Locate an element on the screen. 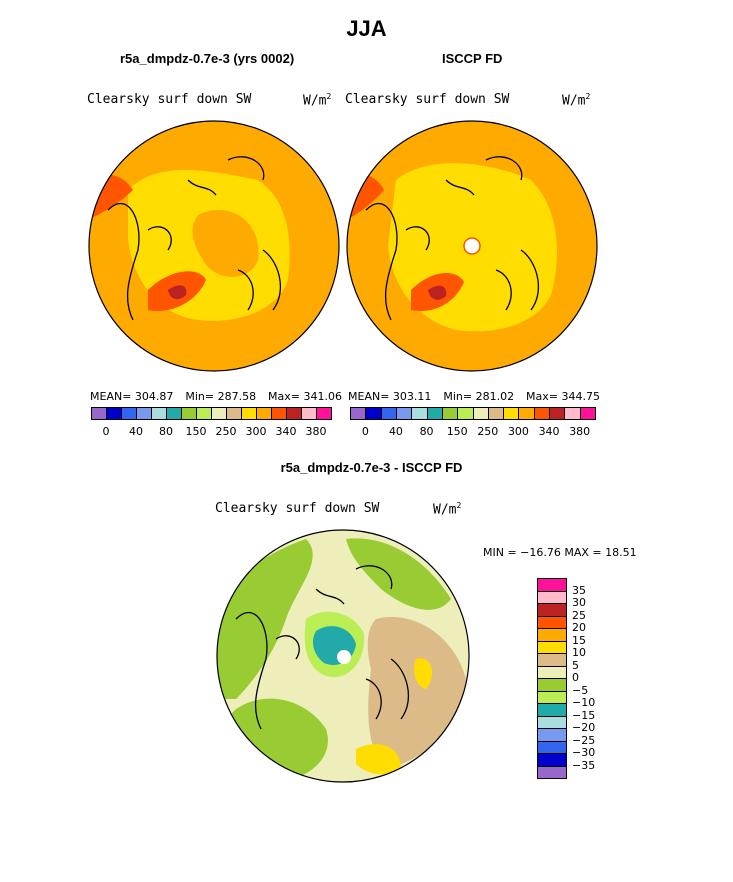  right-colorbar-tick-label: 250 is located at coordinates (488, 431).